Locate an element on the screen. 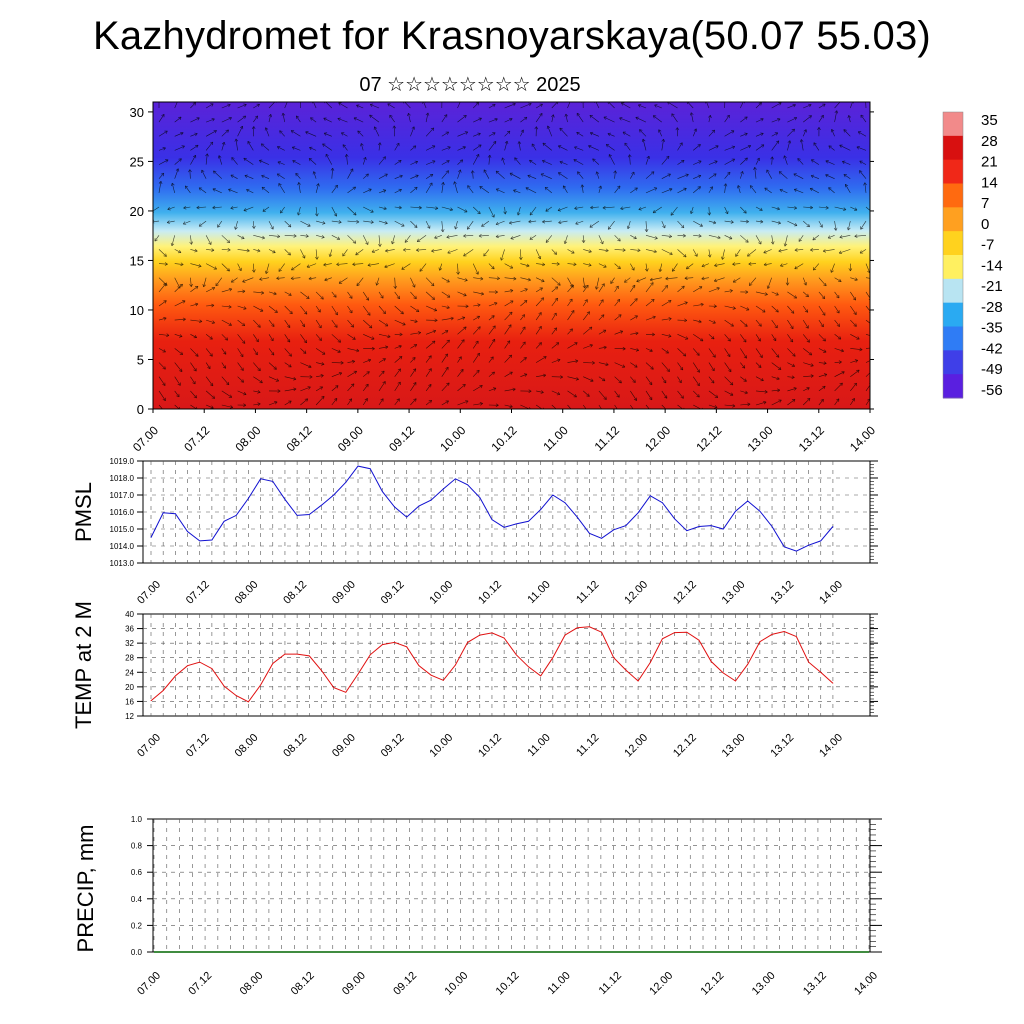 Image resolution: width=1024 pixels, height=1024 pixels. pmsl-x-tick-label: 13.00 is located at coordinates (734, 593).